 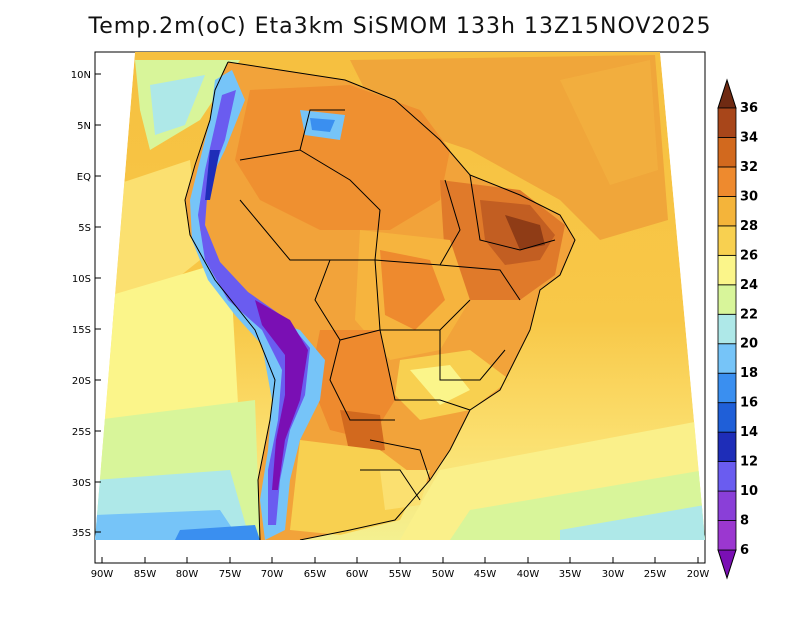 I want to click on lat-label: 15S, so click(x=81, y=330).